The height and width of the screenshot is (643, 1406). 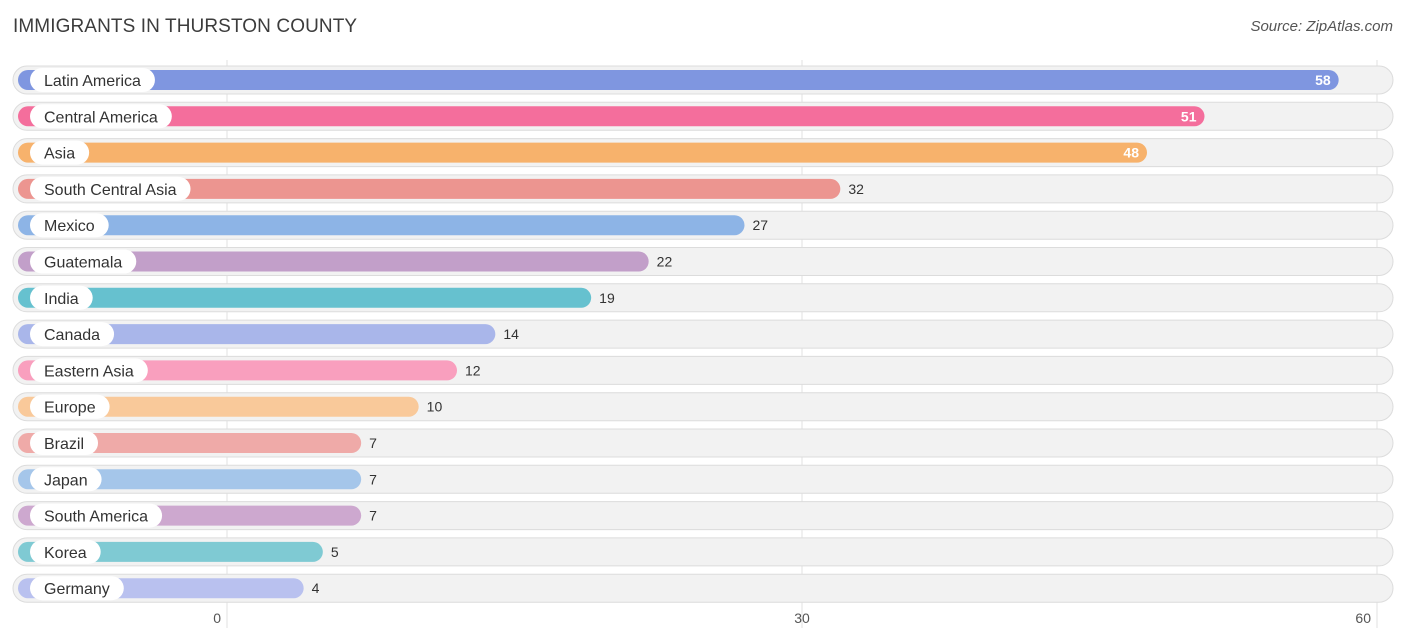 What do you see at coordinates (802, 618) in the screenshot?
I see `x-tick-label: 30` at bounding box center [802, 618].